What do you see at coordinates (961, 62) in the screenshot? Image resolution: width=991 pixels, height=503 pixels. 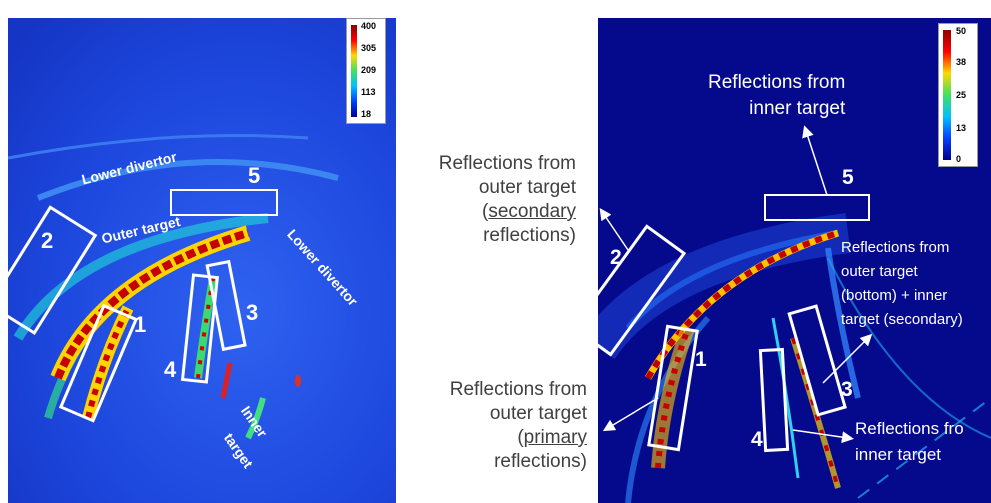 I see `colorbar-tick: 38` at bounding box center [961, 62].